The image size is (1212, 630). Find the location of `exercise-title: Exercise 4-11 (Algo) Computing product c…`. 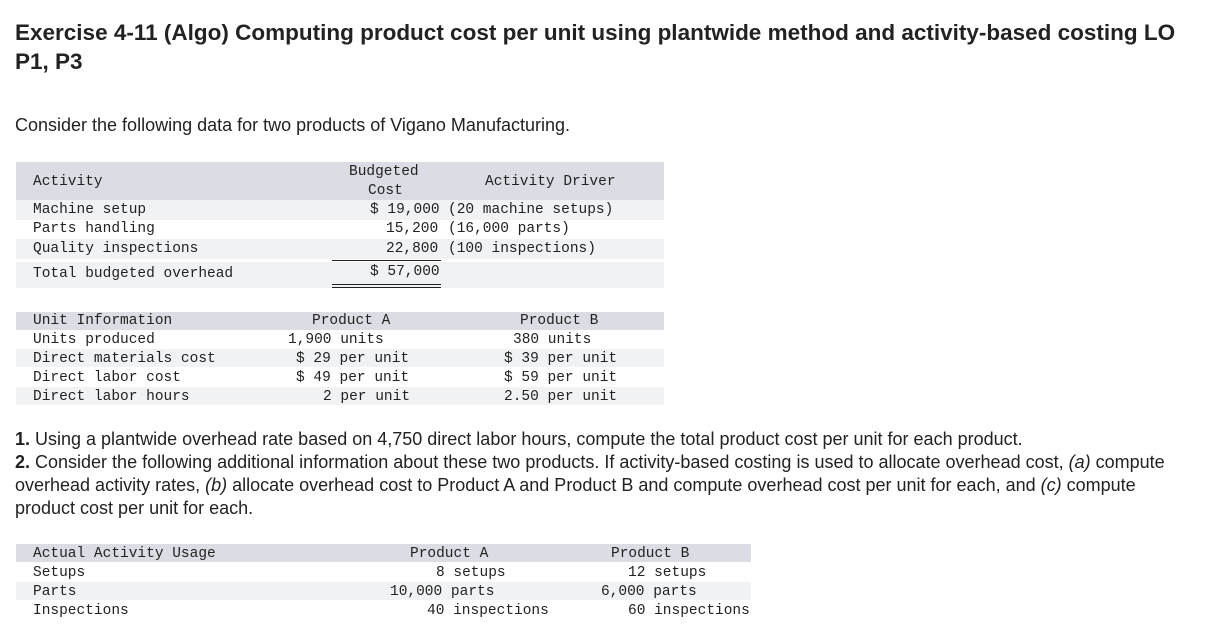

exercise-title: Exercise 4-11 (Algo) Computing product c… is located at coordinates (595, 47).